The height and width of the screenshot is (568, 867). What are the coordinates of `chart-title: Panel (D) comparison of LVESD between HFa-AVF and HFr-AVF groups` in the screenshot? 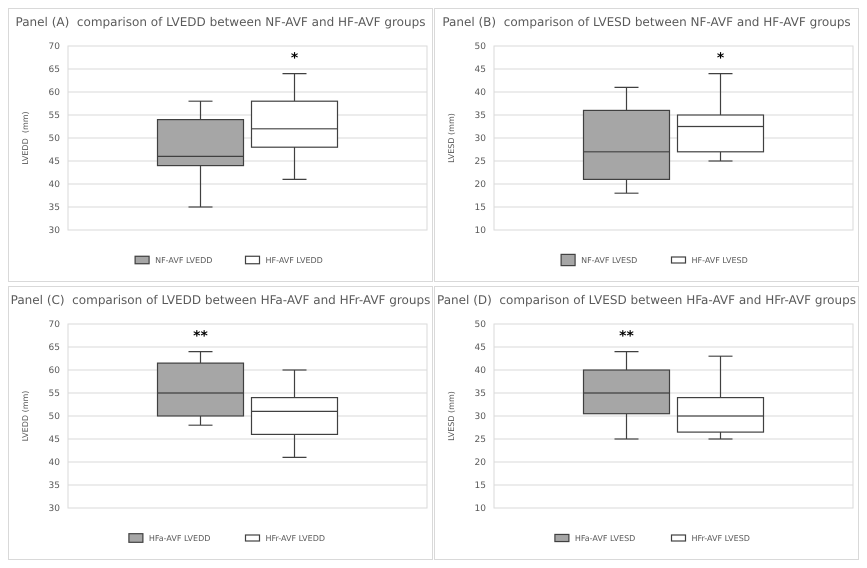 It's located at (646, 300).